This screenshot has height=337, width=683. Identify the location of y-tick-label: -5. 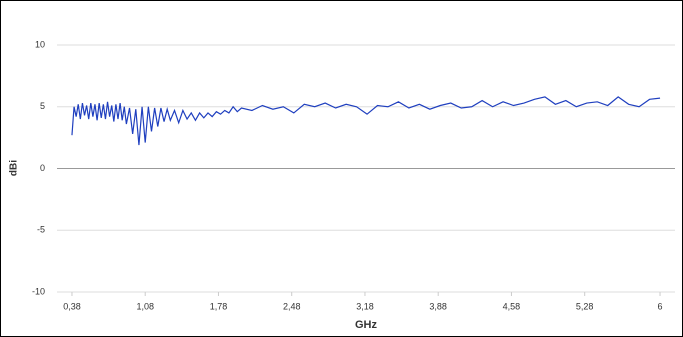
(41, 230).